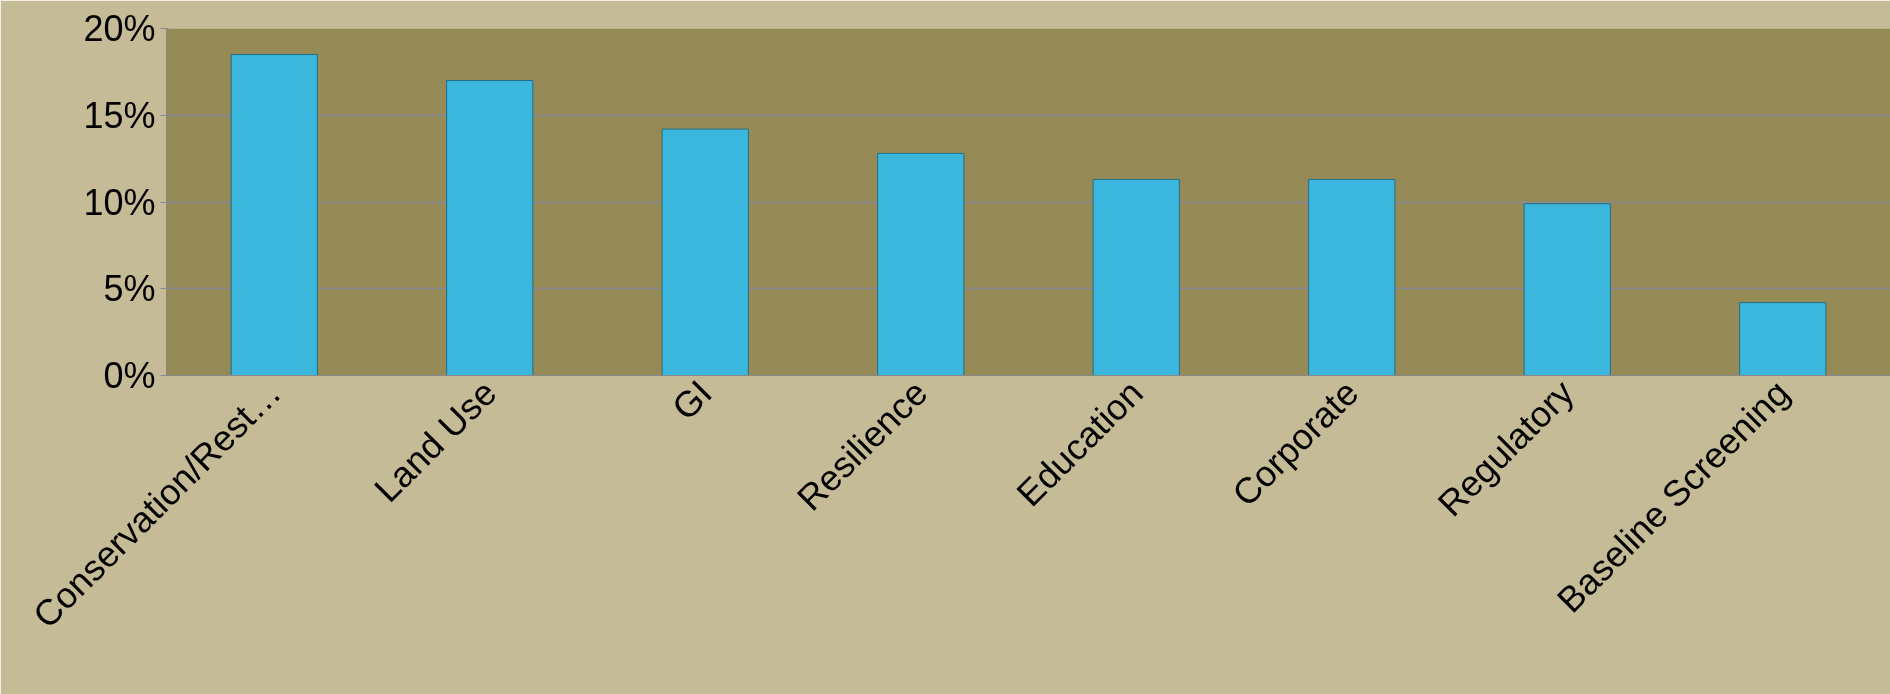  I want to click on y-tick-label: 5%, so click(129, 289).